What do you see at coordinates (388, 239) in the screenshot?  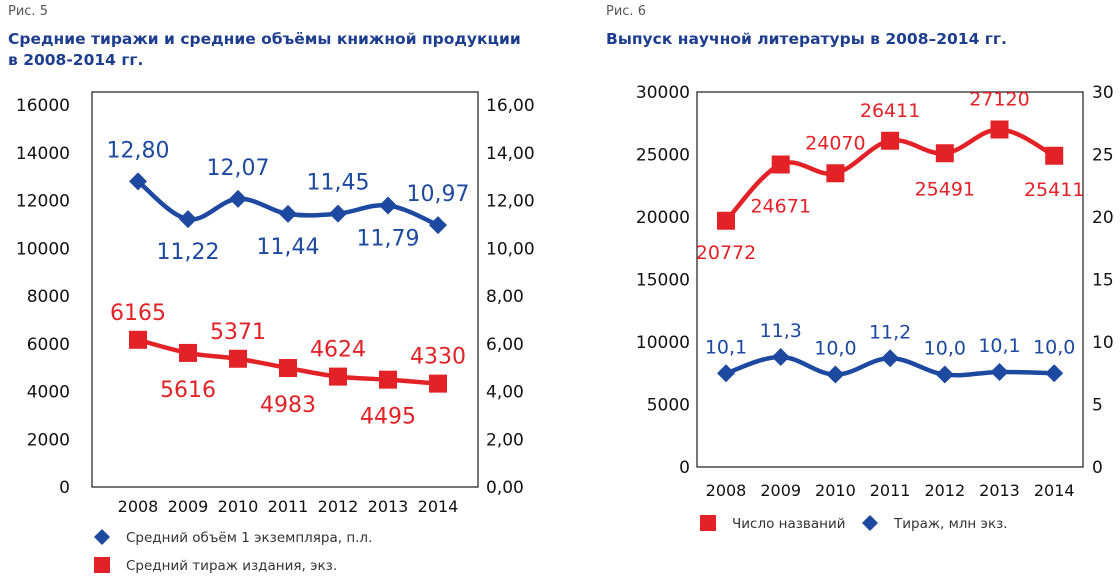 I see `data-label-blue: 11,79` at bounding box center [388, 239].